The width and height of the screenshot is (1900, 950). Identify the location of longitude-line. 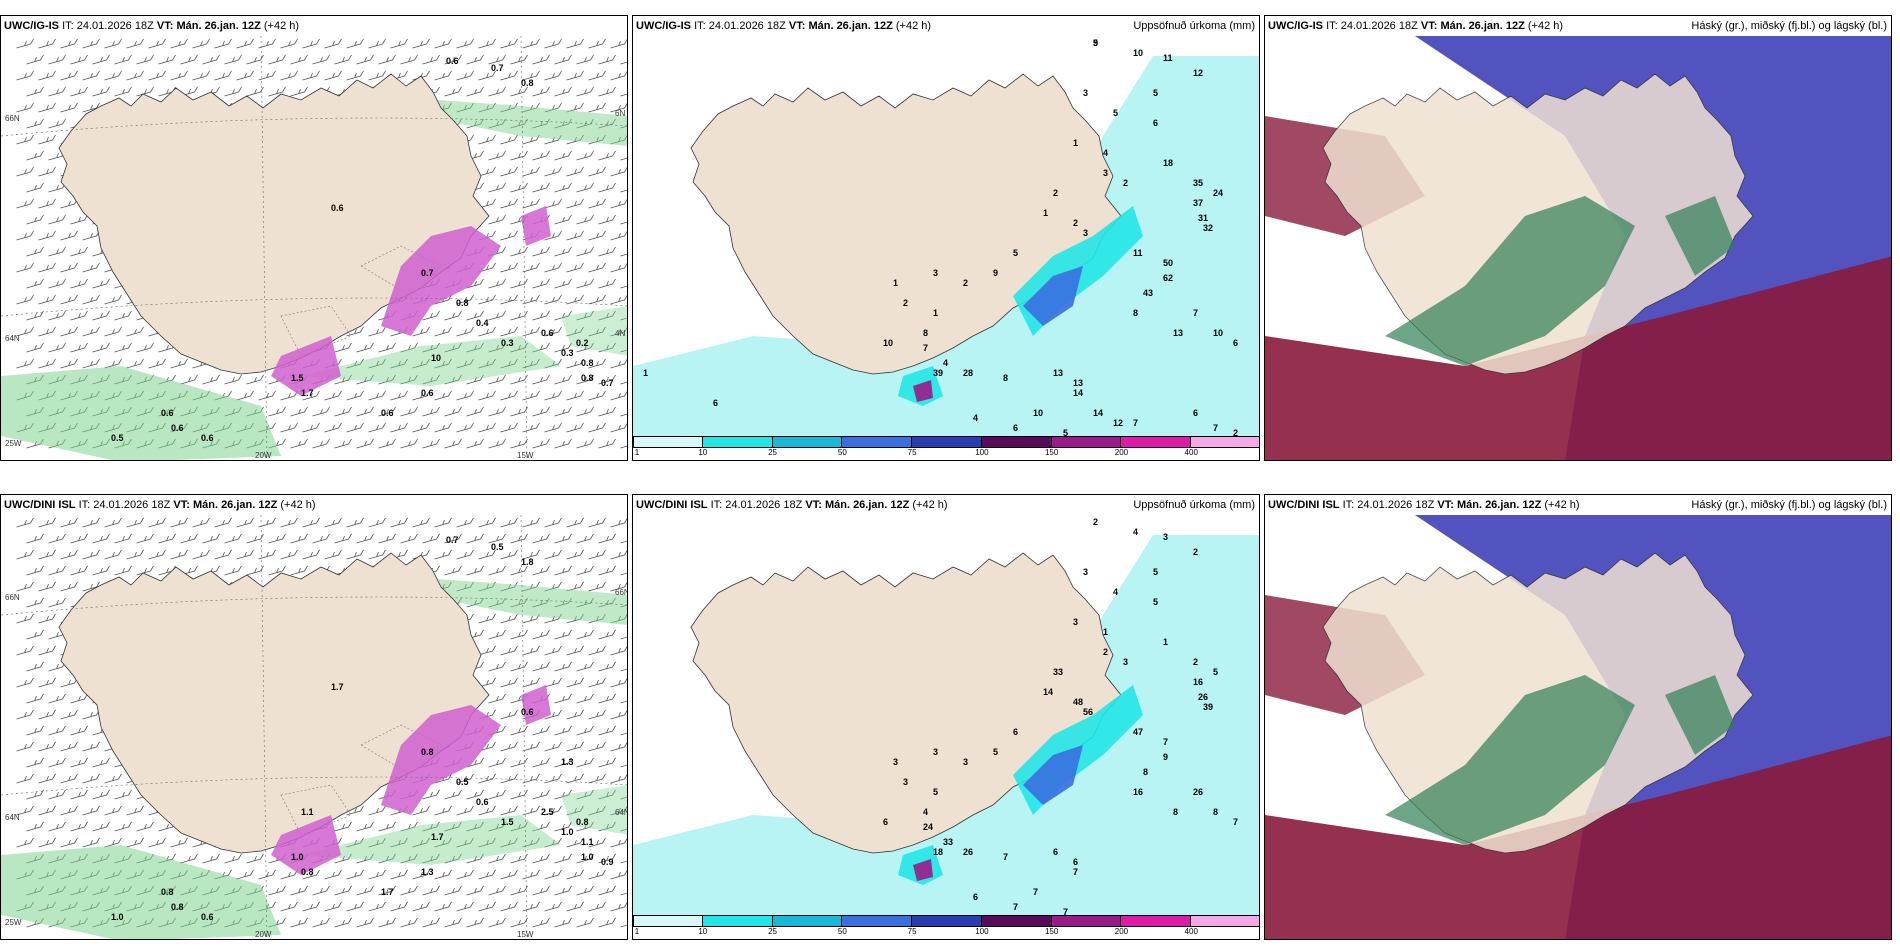
(264, 248).